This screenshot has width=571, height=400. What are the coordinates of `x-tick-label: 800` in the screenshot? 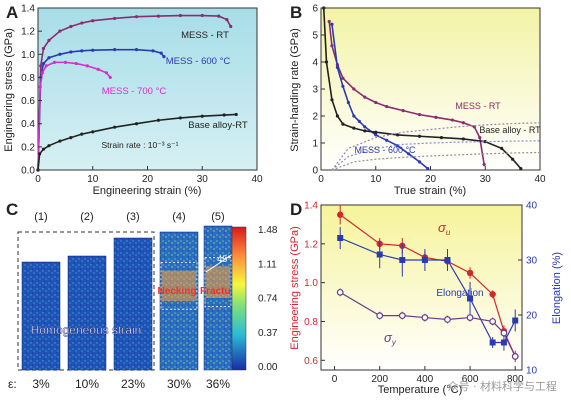 It's located at (515, 379).